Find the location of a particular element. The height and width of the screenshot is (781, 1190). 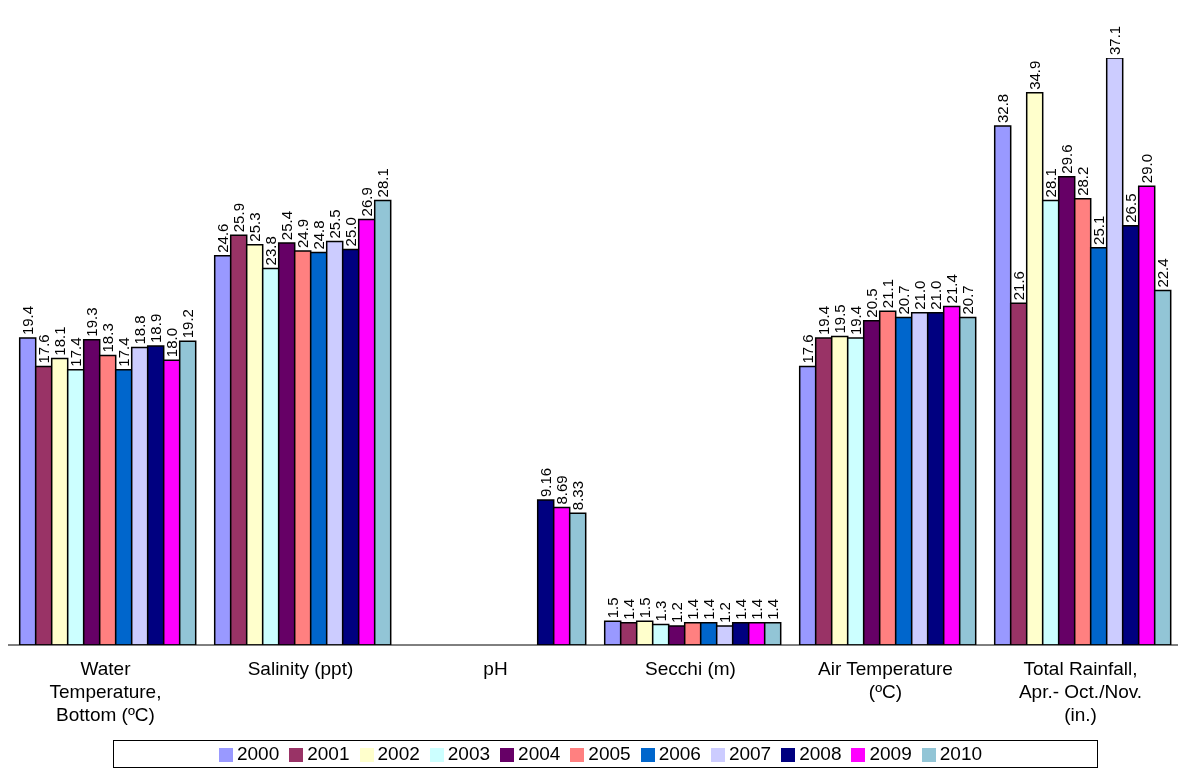

data-label: 19.3 is located at coordinates (91, 322).